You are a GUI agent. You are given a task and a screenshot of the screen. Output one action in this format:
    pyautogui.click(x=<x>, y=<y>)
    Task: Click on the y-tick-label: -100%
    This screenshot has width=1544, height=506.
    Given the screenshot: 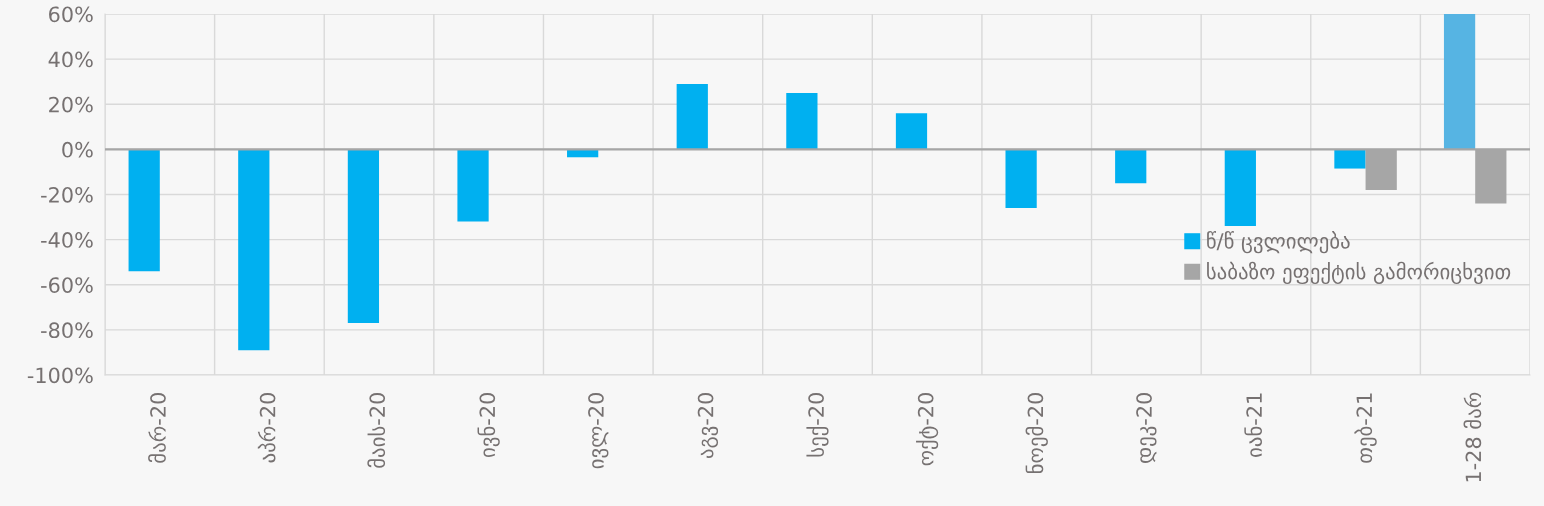 What is the action you would take?
    pyautogui.click(x=60, y=375)
    